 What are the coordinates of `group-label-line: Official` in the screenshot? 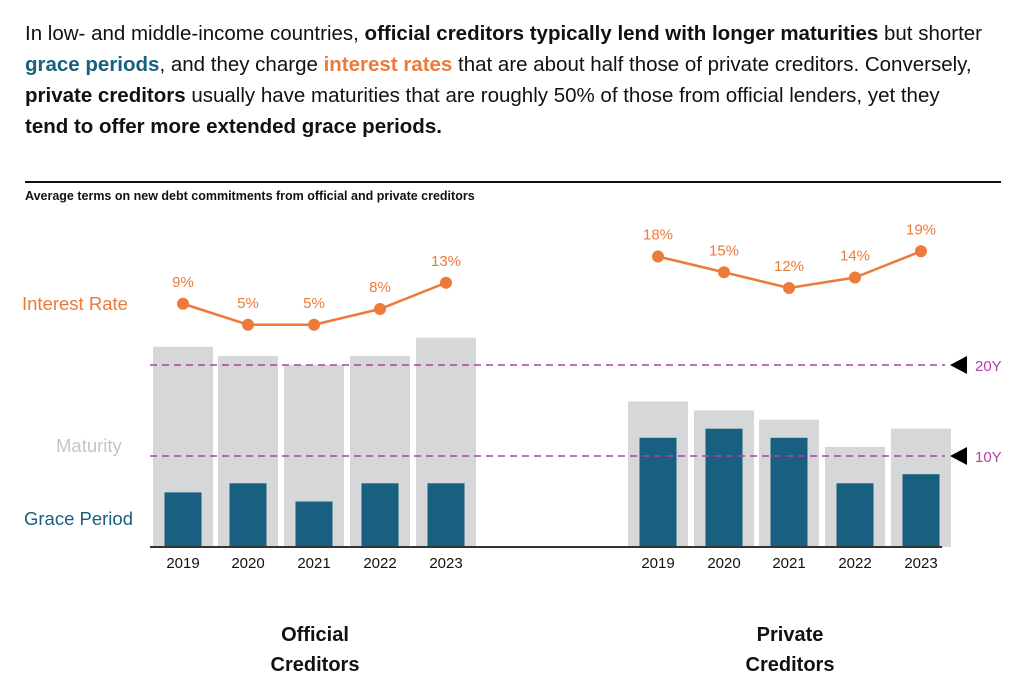 It's located at (315, 635).